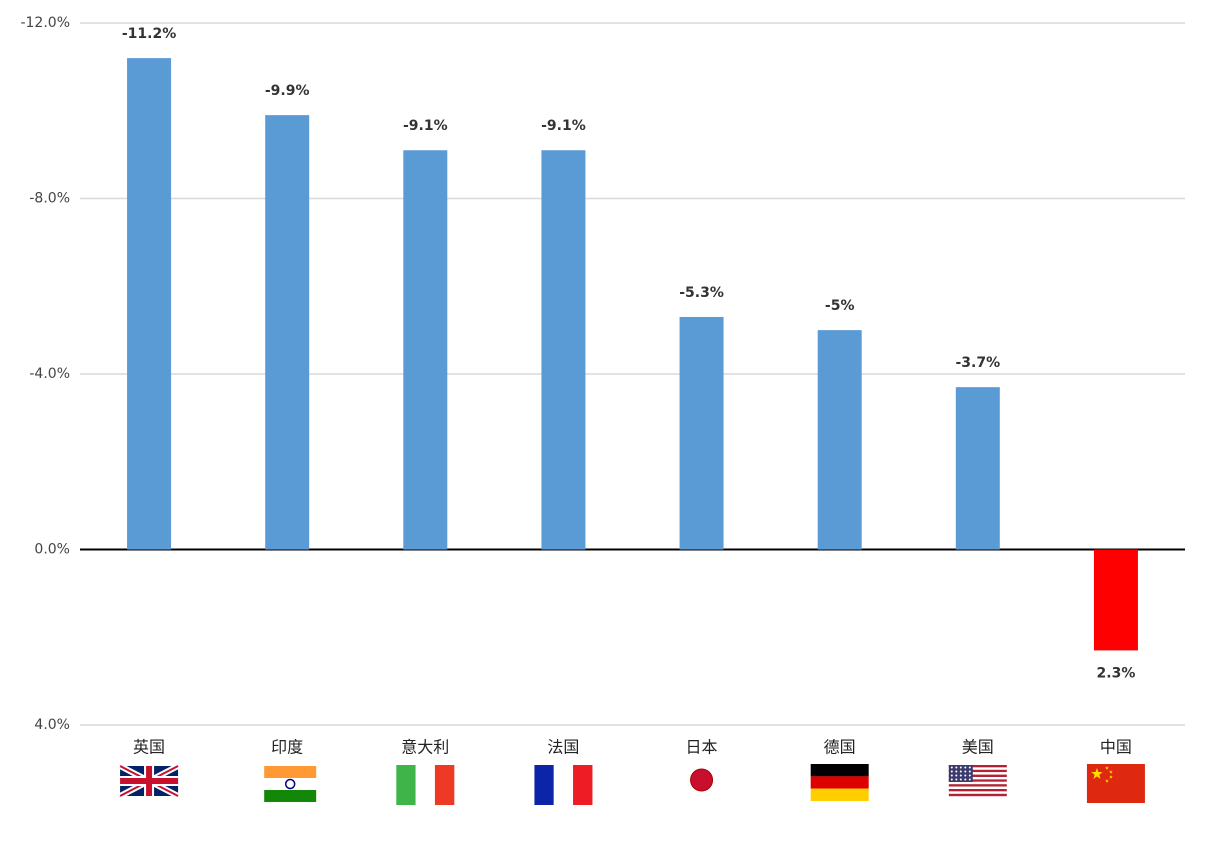 The width and height of the screenshot is (1208, 864). I want to click on x-tick-label: 英国, so click(149, 747).